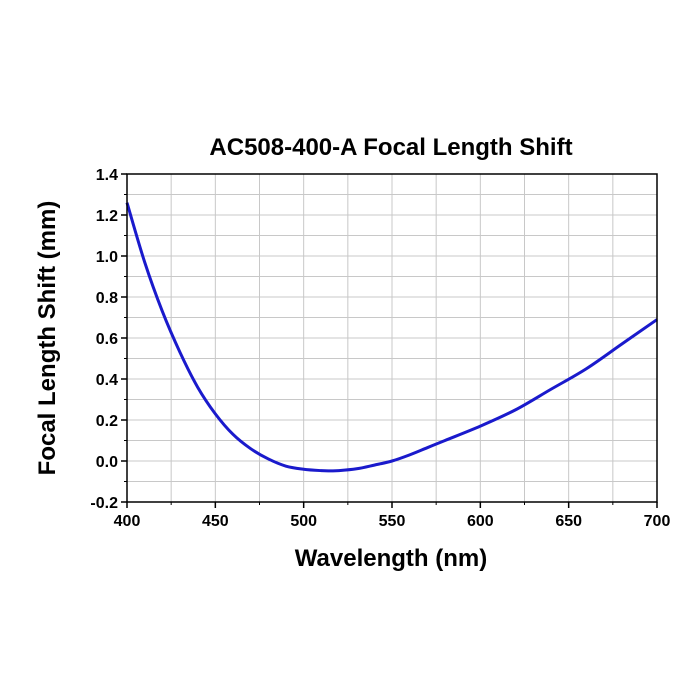 Image resolution: width=700 pixels, height=700 pixels. I want to click on y-tick-label: 1.4, so click(107, 175).